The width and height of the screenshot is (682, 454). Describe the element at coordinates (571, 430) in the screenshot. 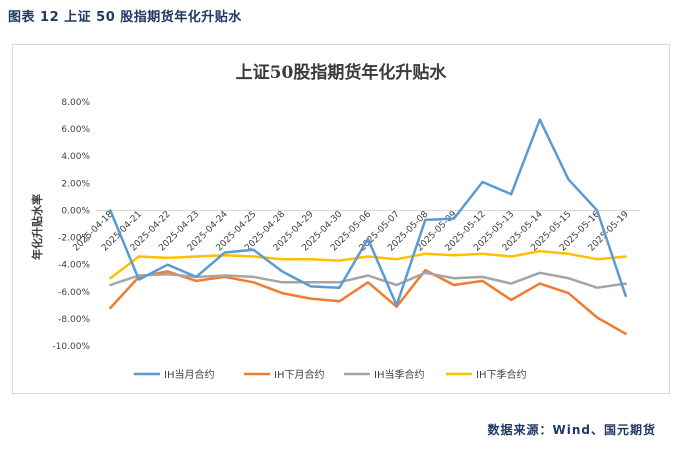

I see `data-source: 数据来源：Wind、国元期货` at that location.